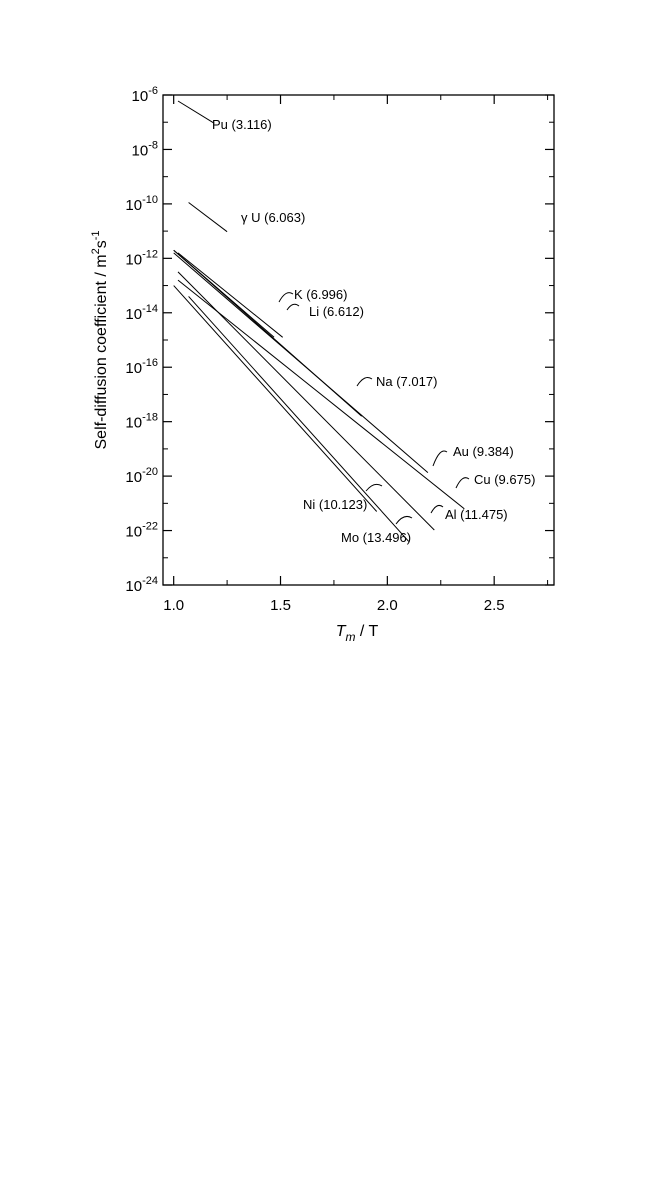  I want to click on series-label: Cu (9.675), so click(504, 479).